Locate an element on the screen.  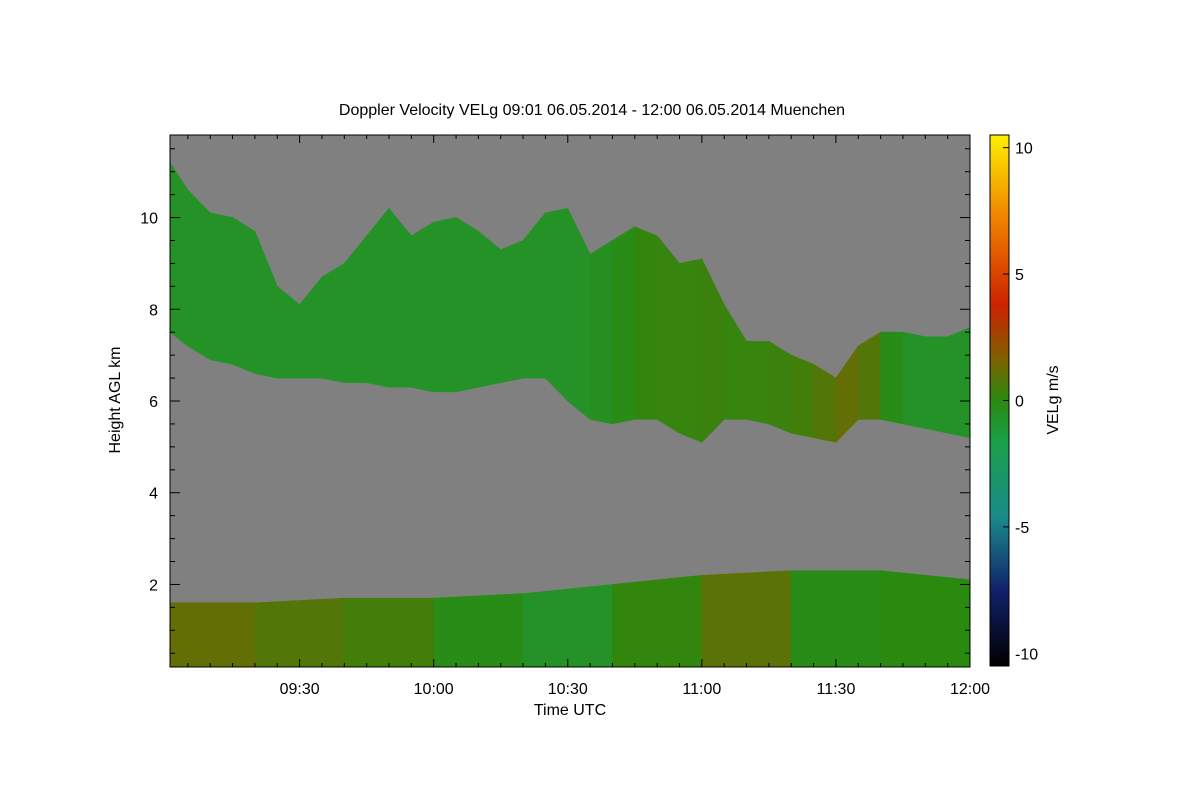
colorbar-tick-label: -10 is located at coordinates (1026, 654).